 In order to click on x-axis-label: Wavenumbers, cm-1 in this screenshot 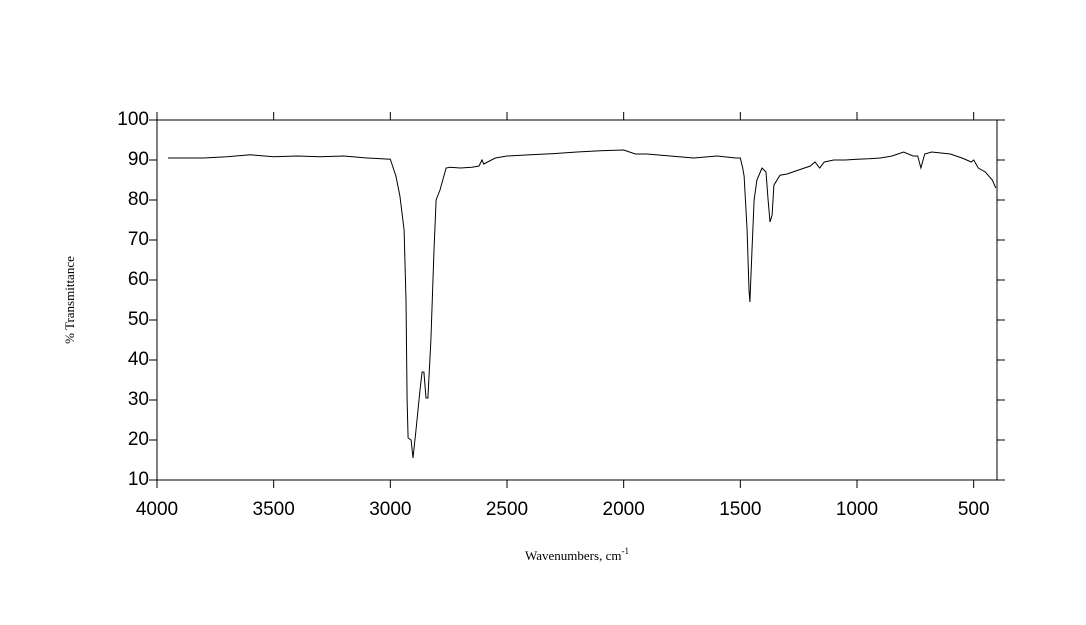, I will do `click(577, 554)`.